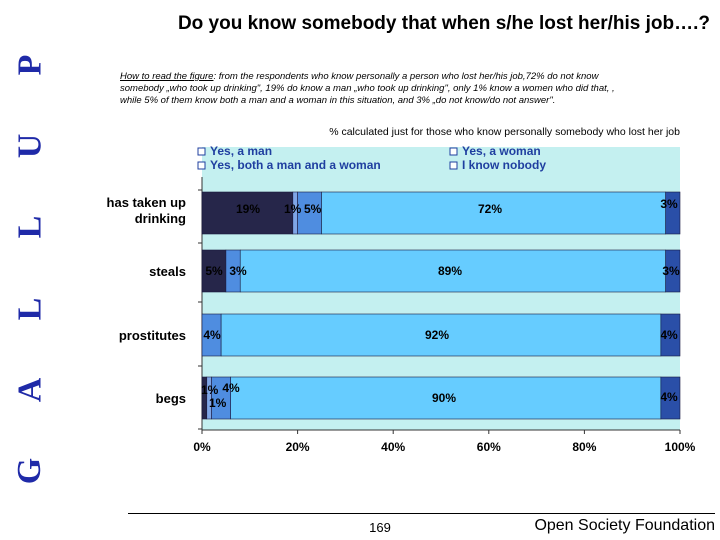 The image size is (720, 540). I want to click on data-label: 90%, so click(444, 398).